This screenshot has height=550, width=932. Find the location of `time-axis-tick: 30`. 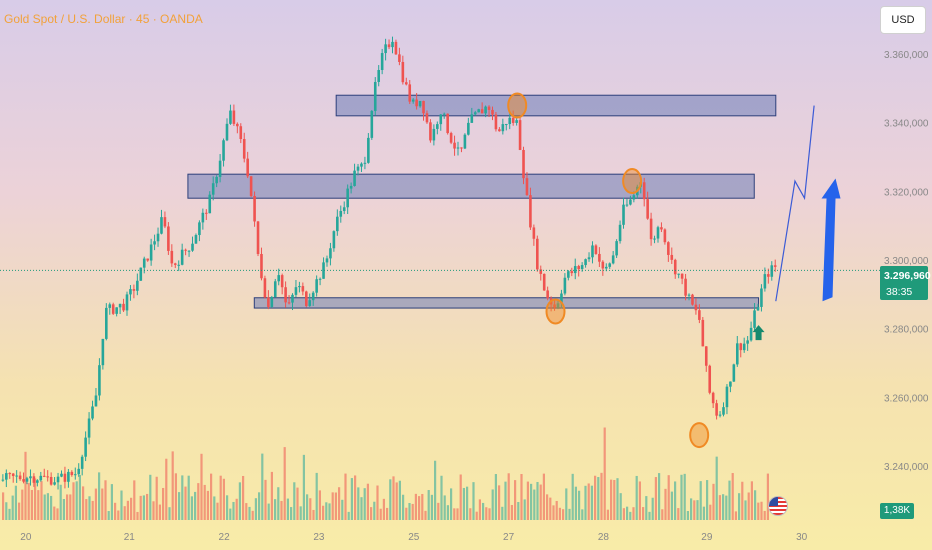

time-axis-tick: 30 is located at coordinates (802, 537).